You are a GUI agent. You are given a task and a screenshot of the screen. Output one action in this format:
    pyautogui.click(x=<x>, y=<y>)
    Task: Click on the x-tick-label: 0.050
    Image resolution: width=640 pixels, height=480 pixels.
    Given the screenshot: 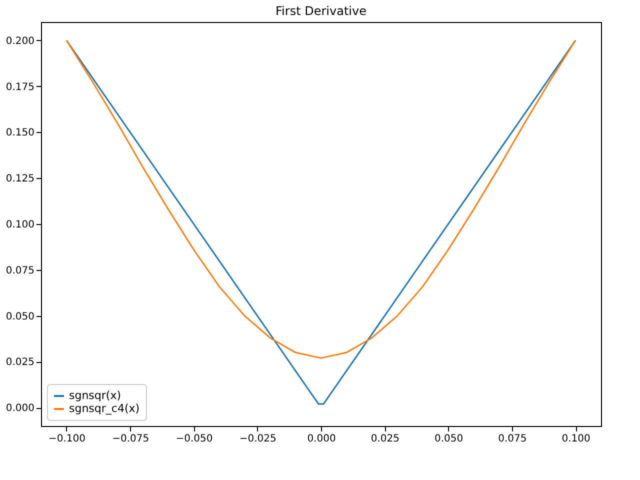 What is the action you would take?
    pyautogui.click(x=449, y=439)
    